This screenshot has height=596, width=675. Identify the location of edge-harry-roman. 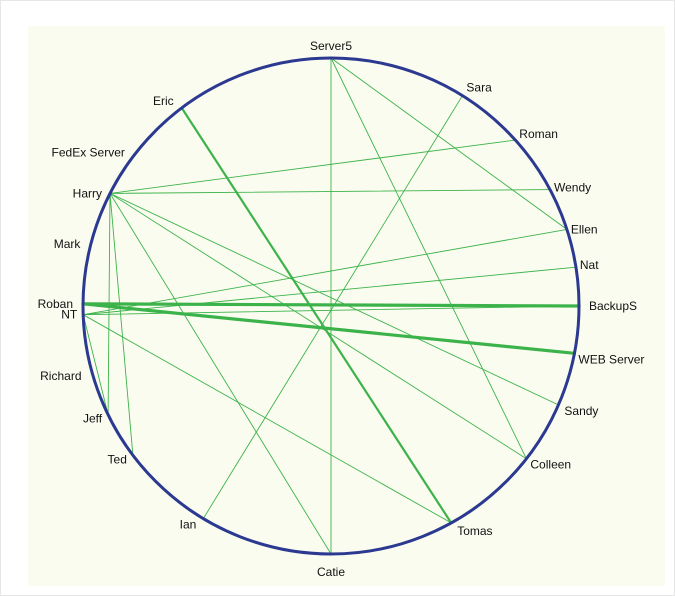
(312, 166).